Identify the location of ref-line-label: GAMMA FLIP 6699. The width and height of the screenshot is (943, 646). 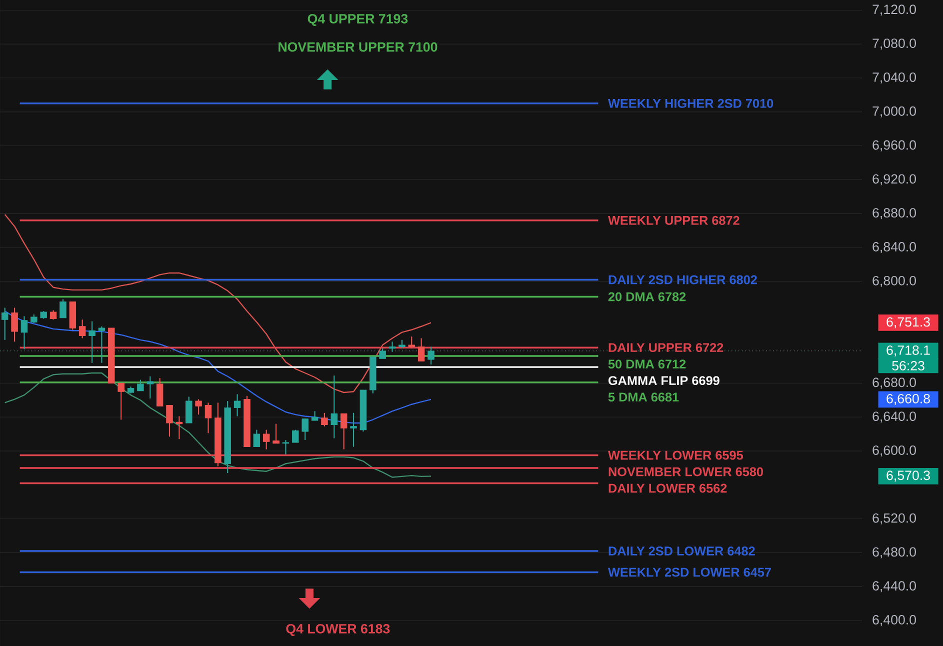
(664, 381).